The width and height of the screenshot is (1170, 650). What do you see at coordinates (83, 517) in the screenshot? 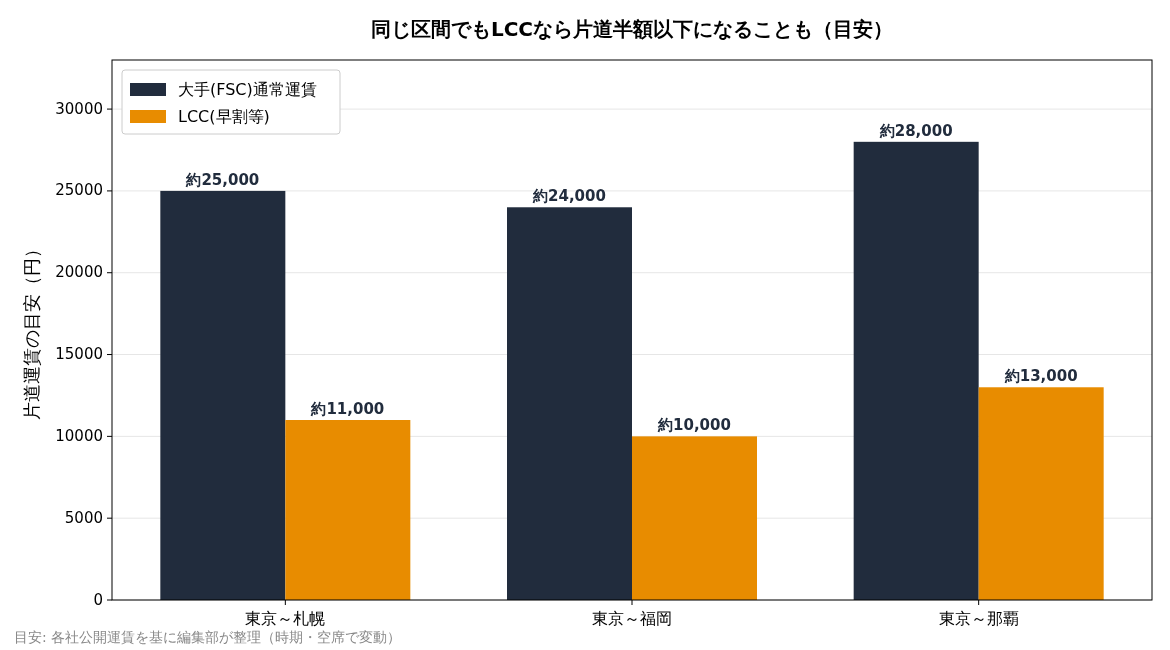
I see `y-tick-label: 5000` at bounding box center [83, 517].